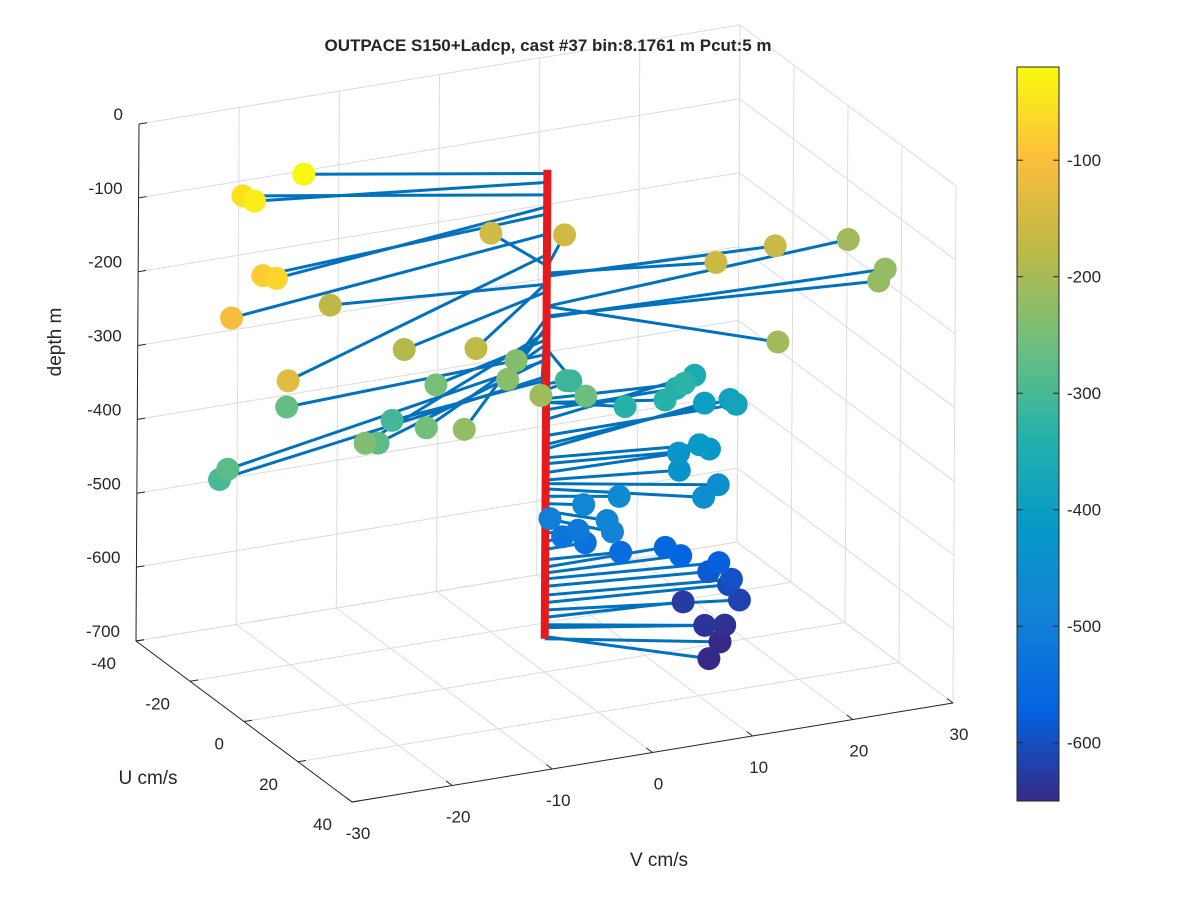 The width and height of the screenshot is (1200, 900). What do you see at coordinates (658, 784) in the screenshot?
I see `x-tick-label: 0` at bounding box center [658, 784].